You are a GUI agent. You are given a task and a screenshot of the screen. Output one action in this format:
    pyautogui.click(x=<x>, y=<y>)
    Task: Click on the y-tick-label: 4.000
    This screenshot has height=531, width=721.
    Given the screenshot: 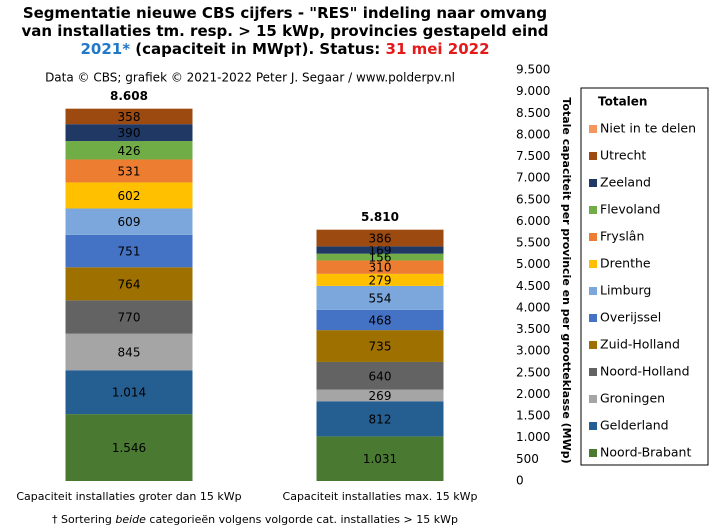 What is the action you would take?
    pyautogui.click(x=533, y=307)
    